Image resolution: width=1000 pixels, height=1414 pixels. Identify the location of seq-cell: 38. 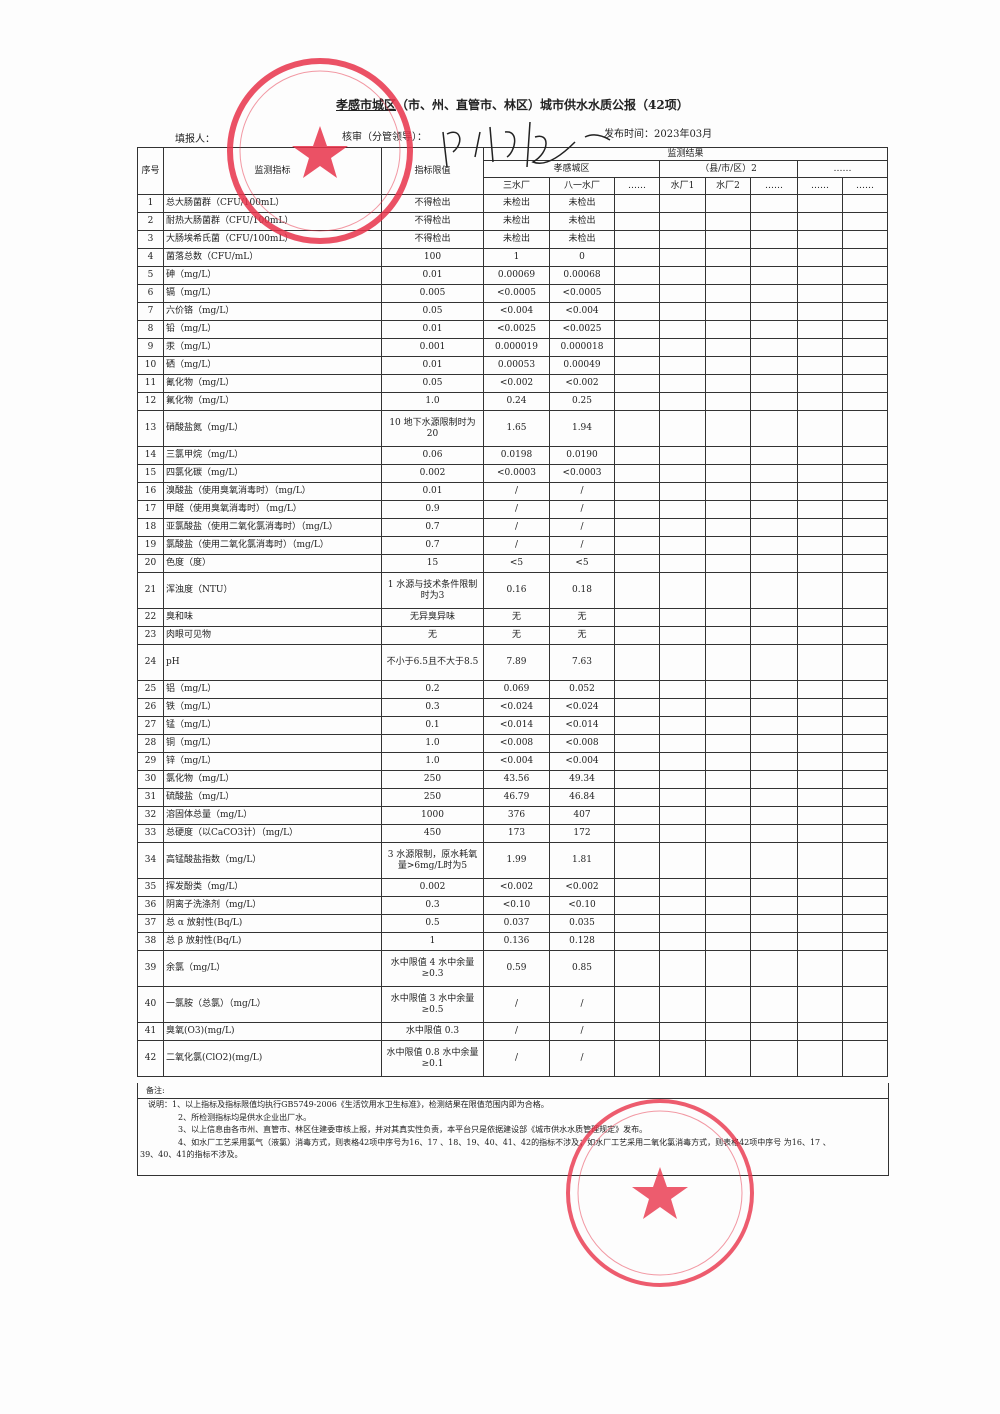
(150, 941).